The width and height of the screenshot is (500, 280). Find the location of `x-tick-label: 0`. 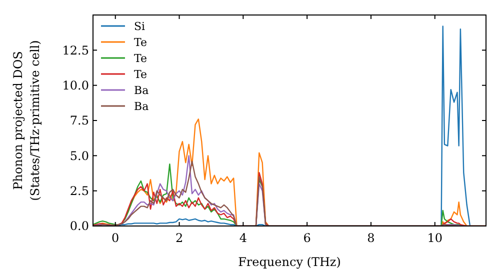

x-tick-label: 0 is located at coordinates (116, 238).